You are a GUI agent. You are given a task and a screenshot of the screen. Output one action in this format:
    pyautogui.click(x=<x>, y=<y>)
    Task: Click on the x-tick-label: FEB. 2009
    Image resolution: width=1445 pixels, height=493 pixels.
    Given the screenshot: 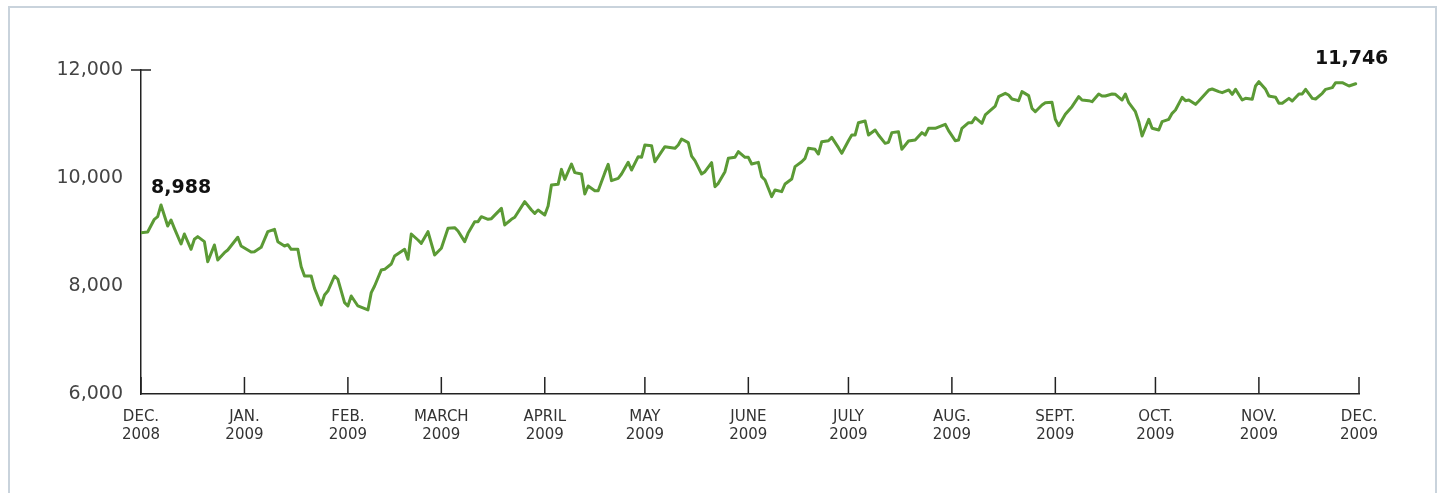 What is the action you would take?
    pyautogui.click(x=347, y=424)
    